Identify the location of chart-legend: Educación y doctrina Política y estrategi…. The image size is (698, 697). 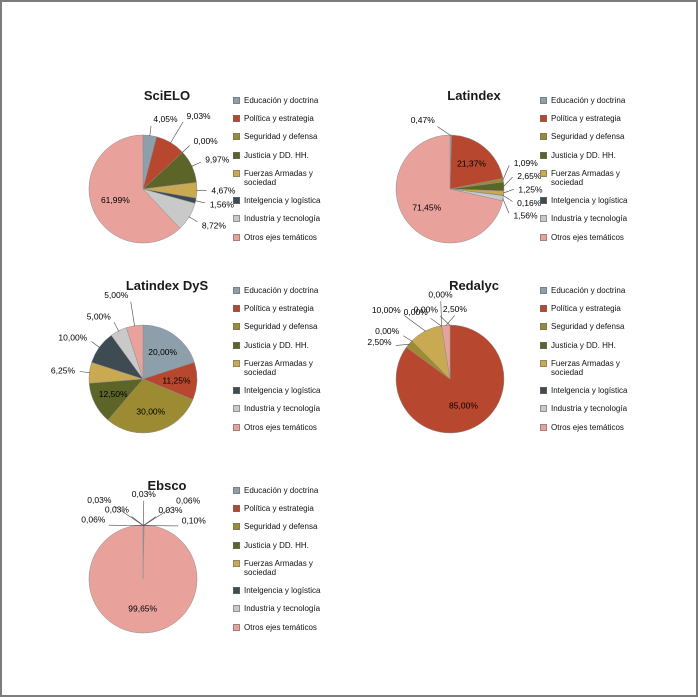
(593, 363).